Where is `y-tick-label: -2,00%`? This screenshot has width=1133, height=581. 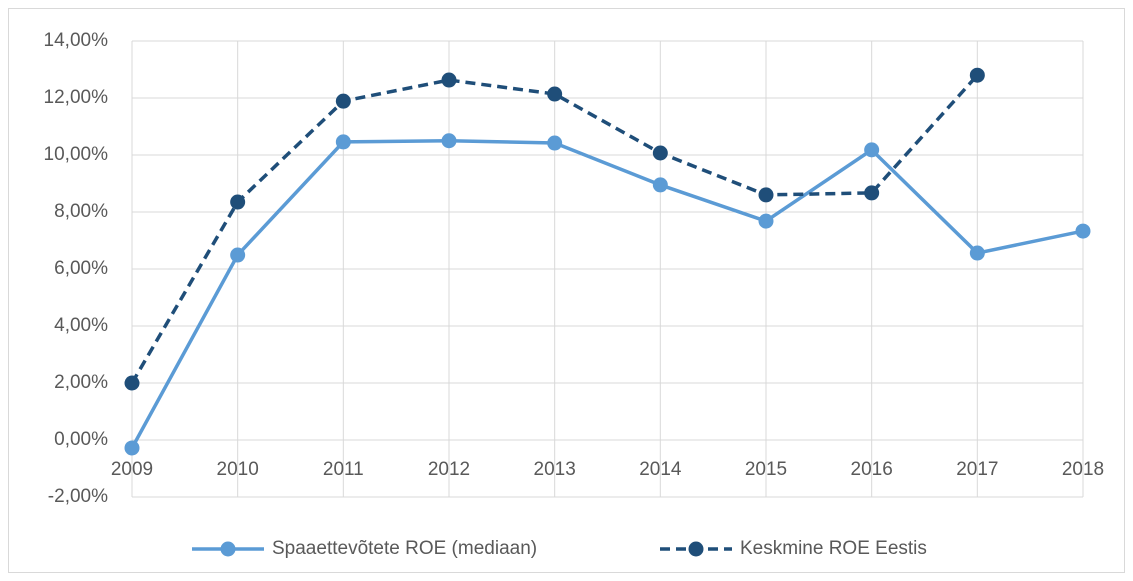
y-tick-label: -2,00% is located at coordinates (78, 496).